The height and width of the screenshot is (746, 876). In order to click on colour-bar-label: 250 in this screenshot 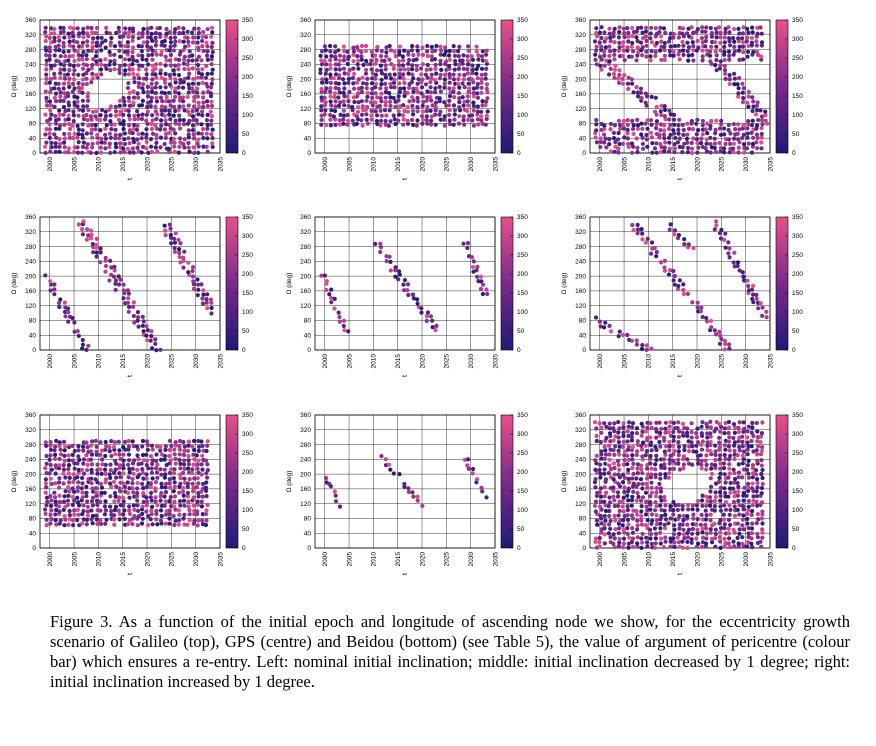, I will do `click(522, 453)`.